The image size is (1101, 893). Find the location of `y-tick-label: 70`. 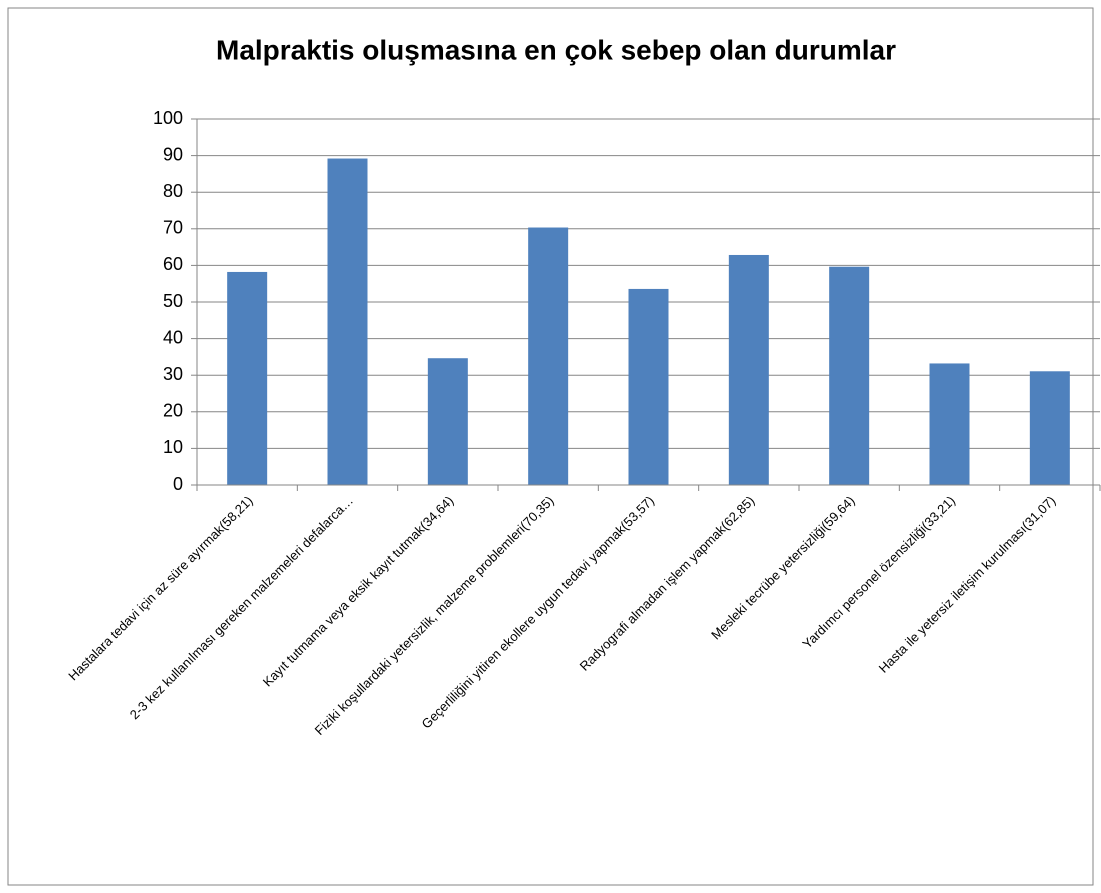

y-tick-label: 70 is located at coordinates (173, 228).